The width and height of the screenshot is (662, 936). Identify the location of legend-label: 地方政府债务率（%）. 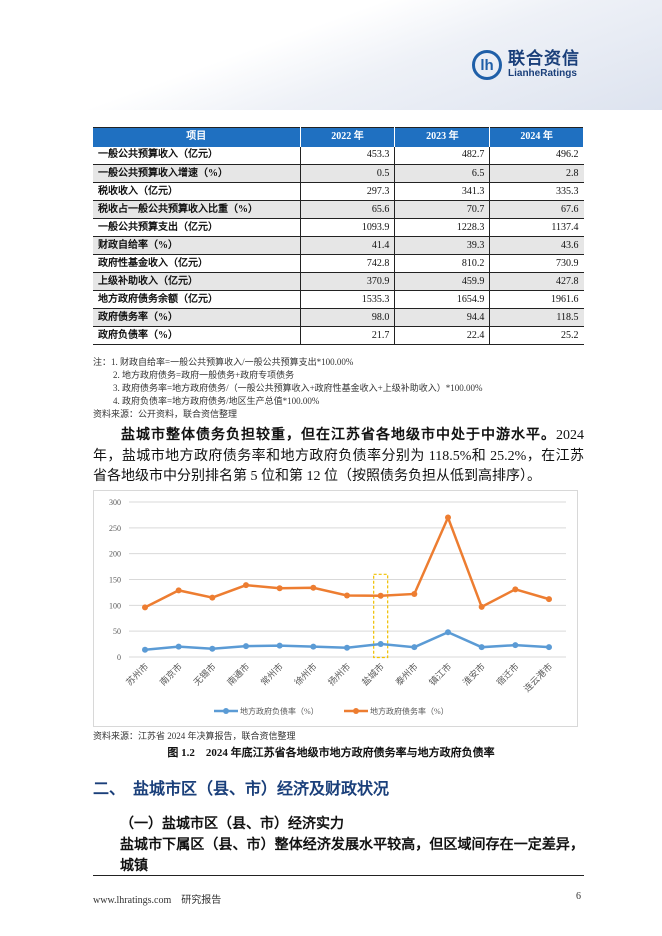
(409, 711).